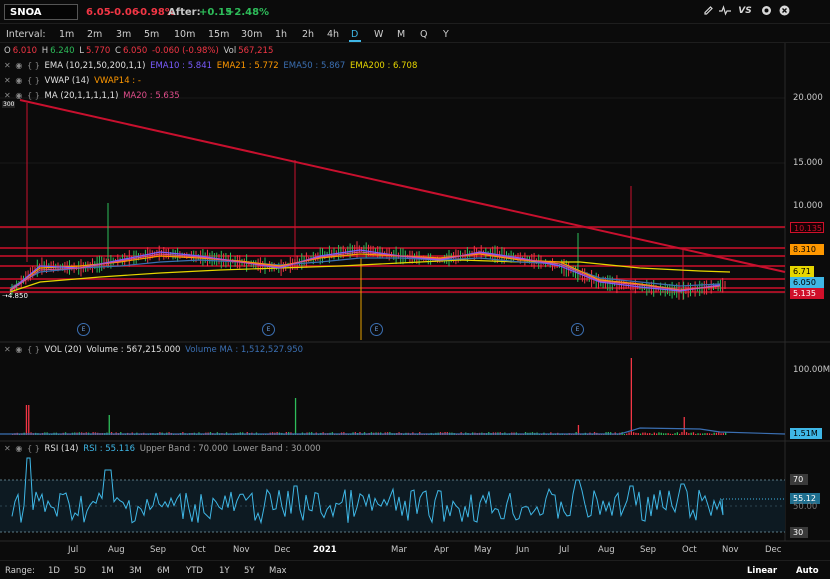 Image resolution: width=830 pixels, height=579 pixels. What do you see at coordinates (107, 571) in the screenshot?
I see `range-1m: 1M` at bounding box center [107, 571].